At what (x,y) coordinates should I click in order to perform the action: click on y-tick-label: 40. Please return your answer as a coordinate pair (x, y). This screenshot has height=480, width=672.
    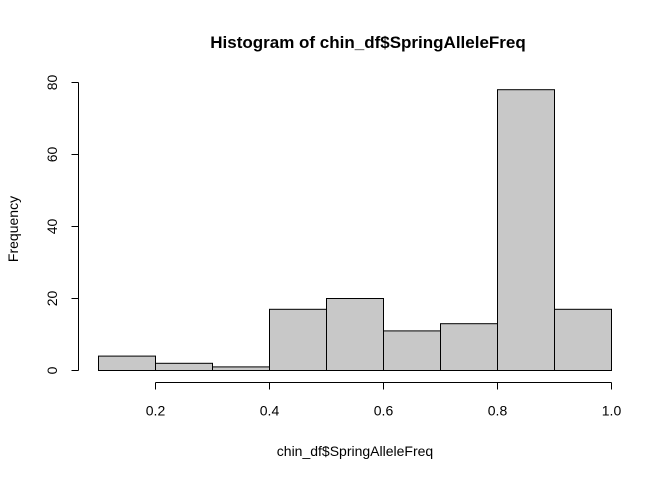
    Looking at the image, I should click on (52, 227).